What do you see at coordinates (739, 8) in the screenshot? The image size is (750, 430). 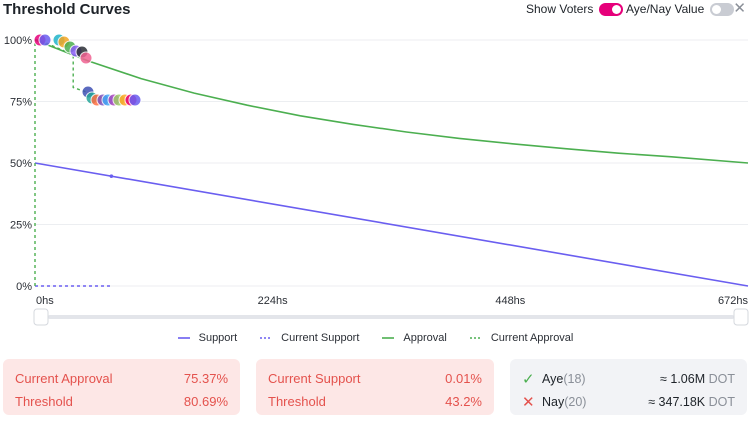 I see `close-icon: ✕` at bounding box center [739, 8].